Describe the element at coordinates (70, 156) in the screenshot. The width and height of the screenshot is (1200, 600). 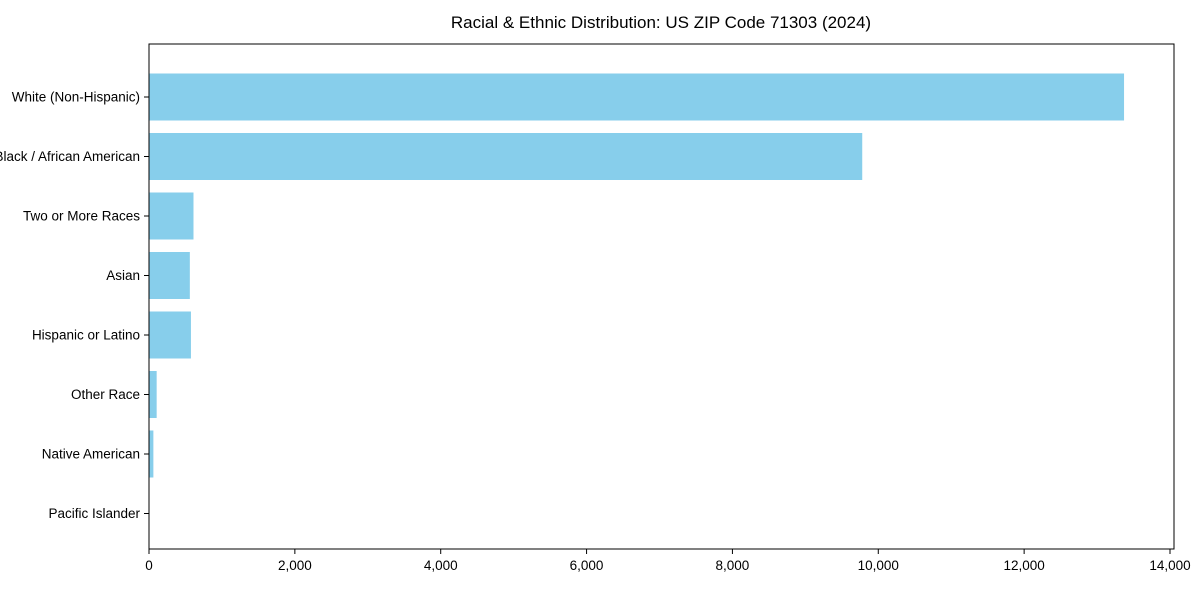
I see `y-tick-label: Black / African American` at that location.